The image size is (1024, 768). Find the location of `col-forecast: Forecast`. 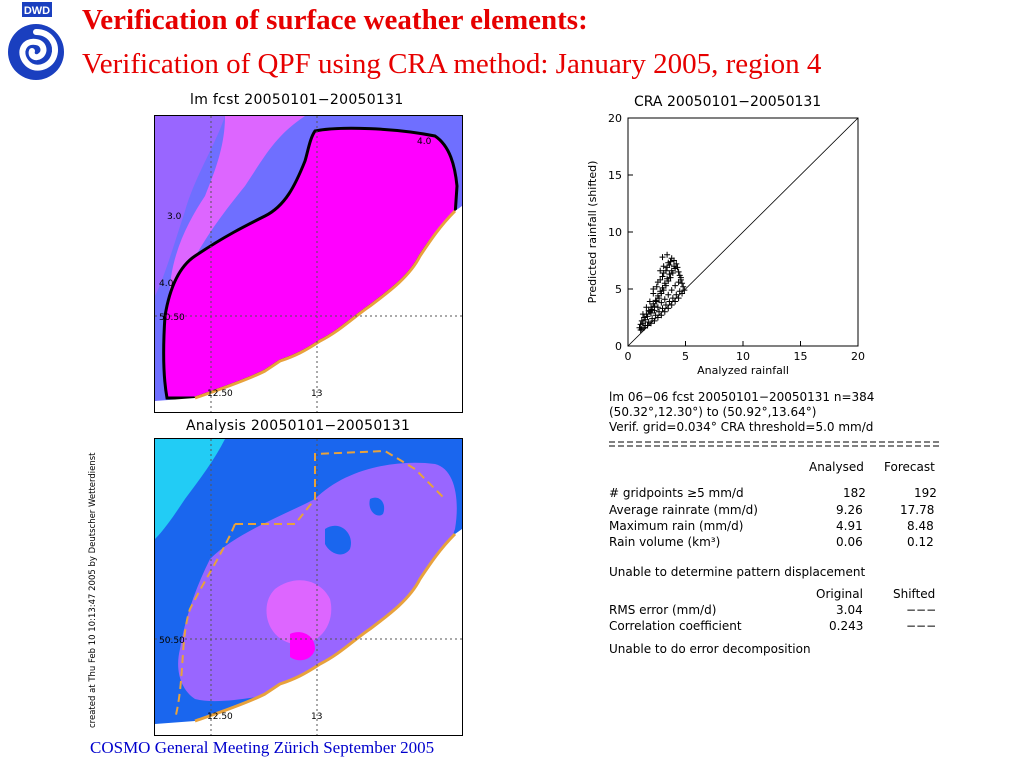

col-forecast: Forecast is located at coordinates (909, 467).